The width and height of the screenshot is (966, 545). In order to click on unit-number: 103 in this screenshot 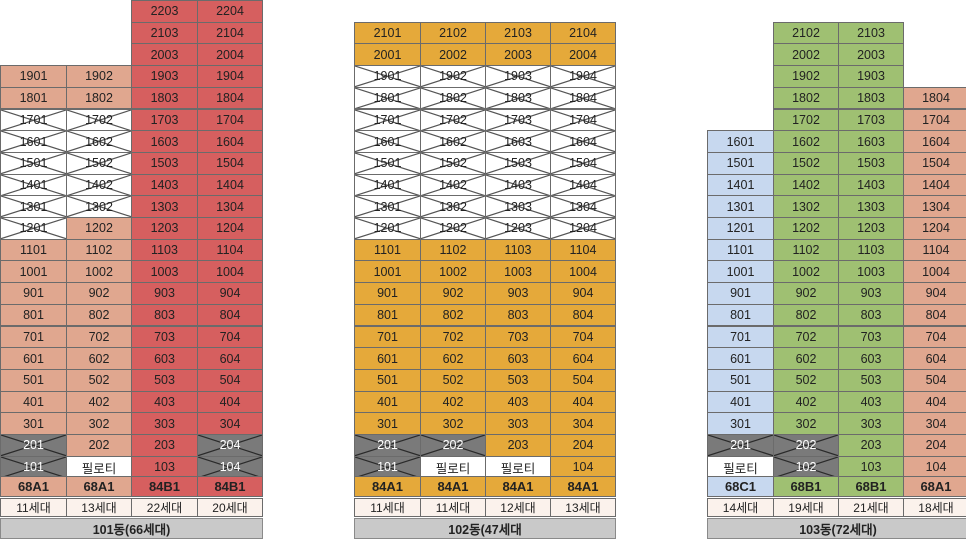, I will do `click(164, 467)`.